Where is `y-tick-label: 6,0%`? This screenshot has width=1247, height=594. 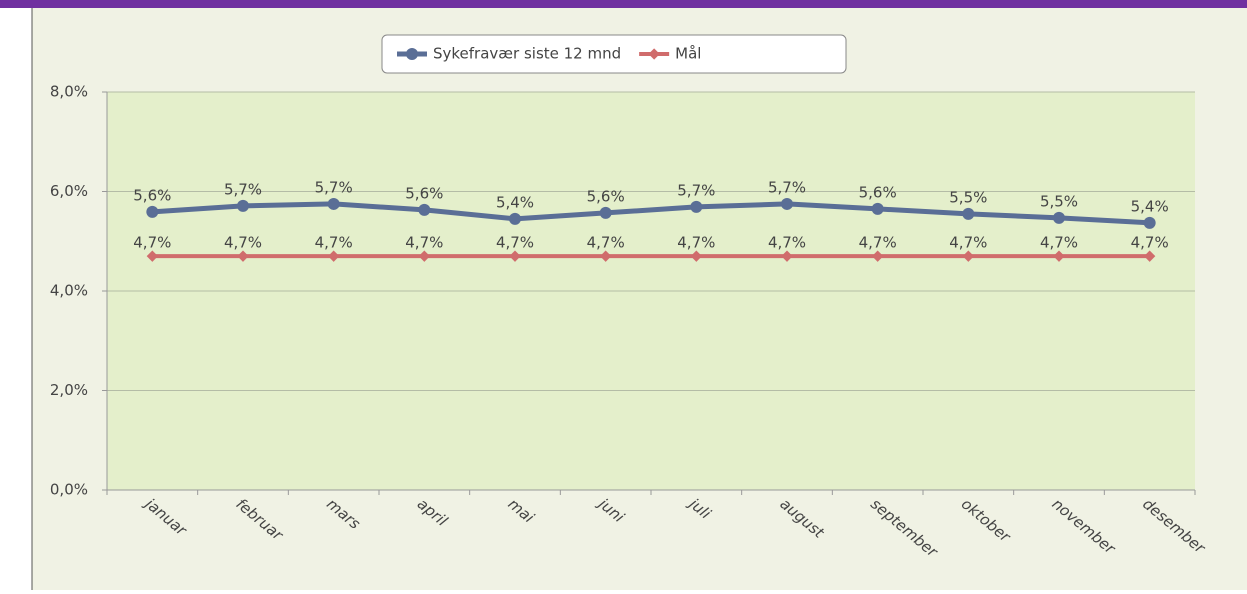 y-tick-label: 6,0% is located at coordinates (69, 191).